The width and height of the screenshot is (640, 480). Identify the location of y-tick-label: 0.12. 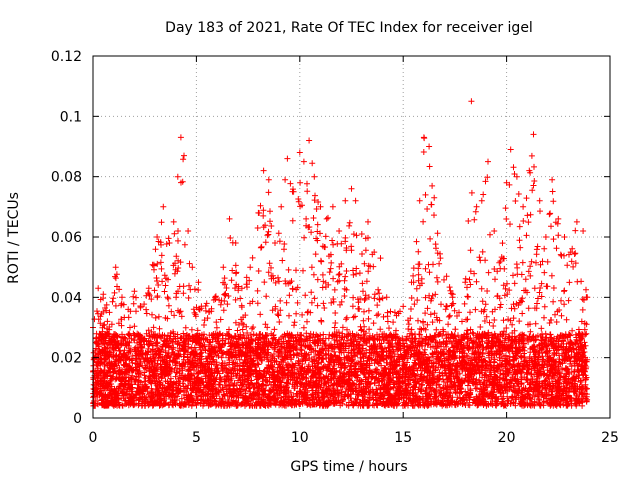
(66, 57).